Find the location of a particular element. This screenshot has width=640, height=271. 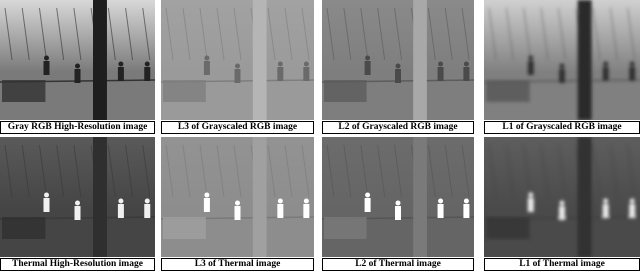

caption: L1 of Grayscaled RGB image is located at coordinates (562, 127).